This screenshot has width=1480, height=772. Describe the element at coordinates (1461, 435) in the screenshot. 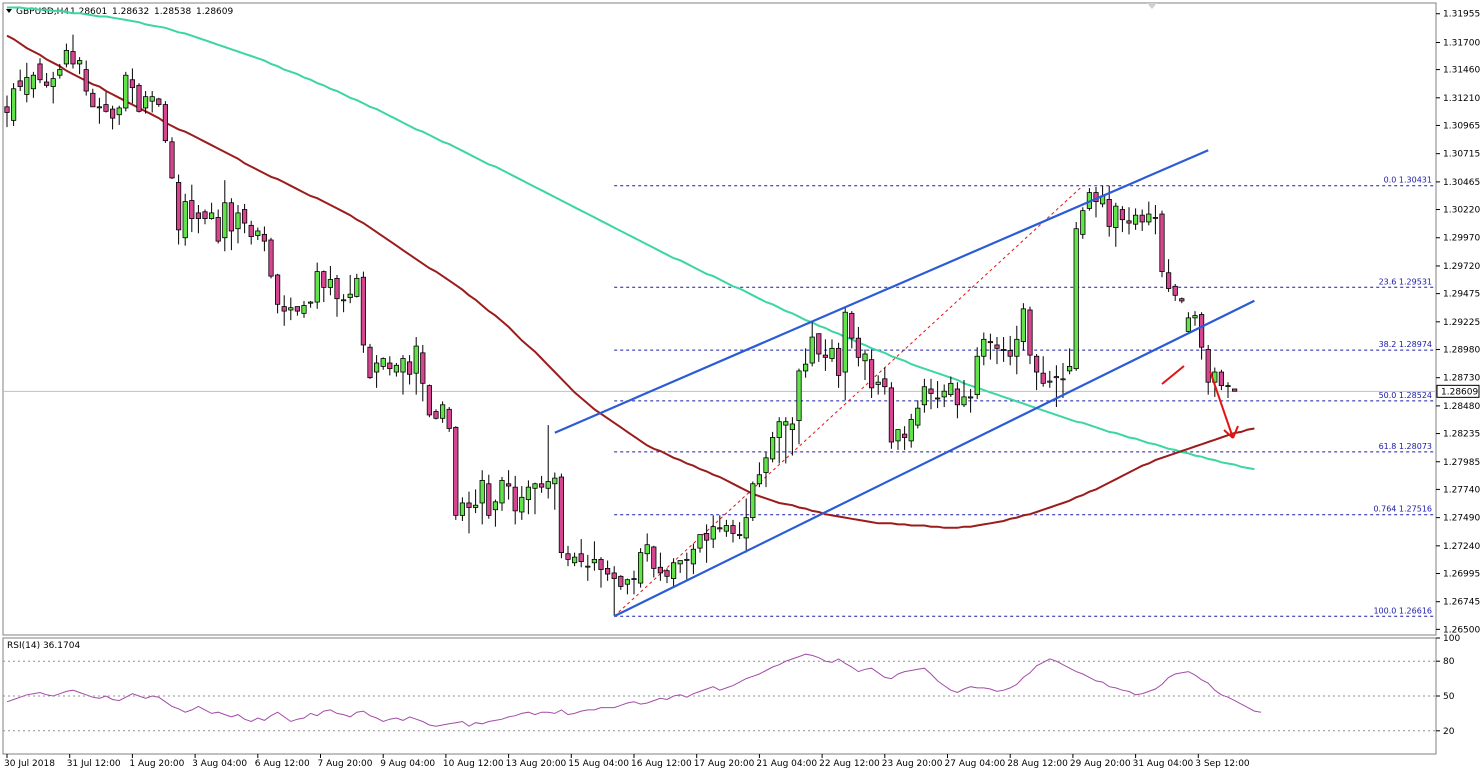

I see `price-tick-label: 1.28235` at that location.